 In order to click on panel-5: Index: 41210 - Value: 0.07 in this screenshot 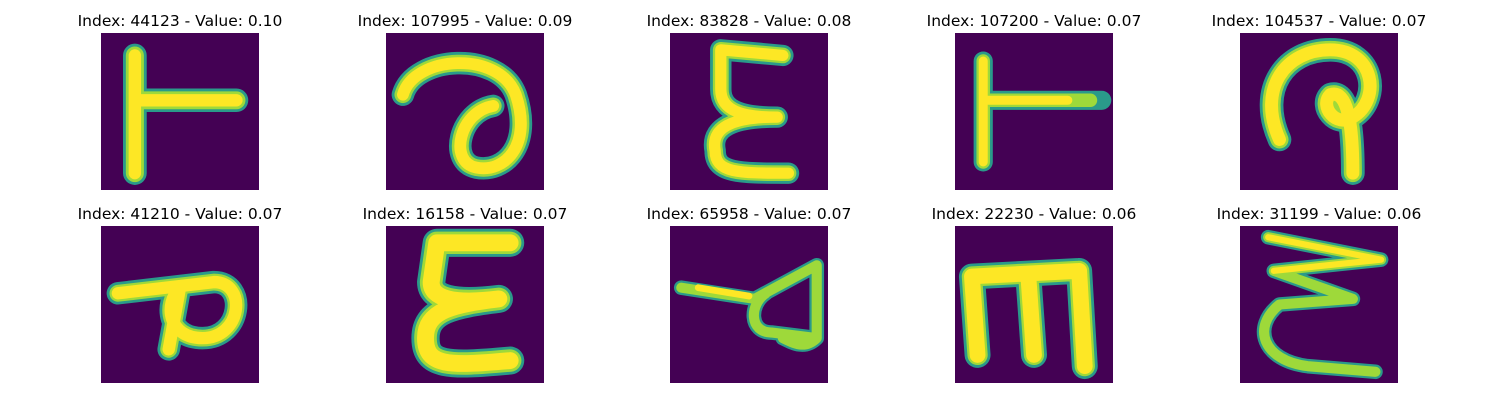, I will do `click(180, 299)`.